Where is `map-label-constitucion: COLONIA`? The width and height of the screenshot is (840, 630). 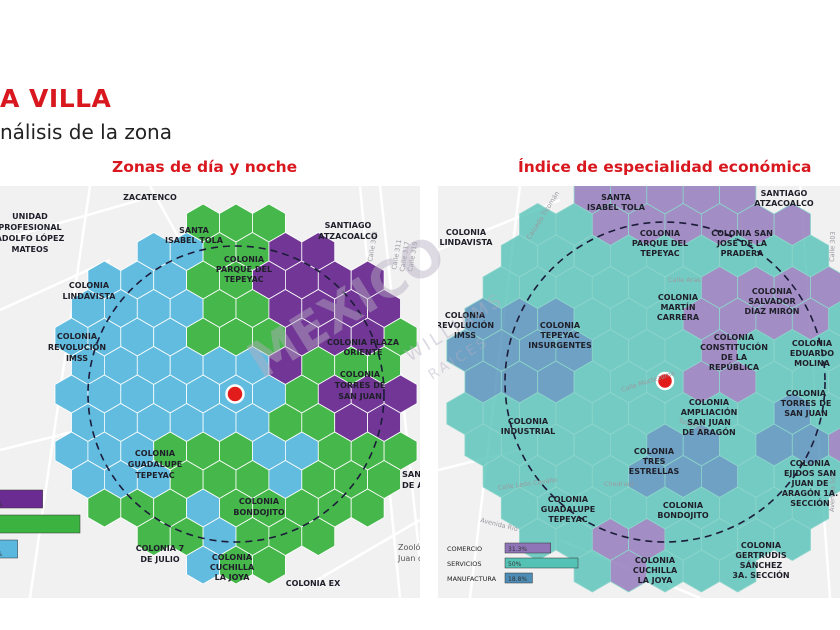 map-label-constitucion: COLONIA is located at coordinates (734, 337).